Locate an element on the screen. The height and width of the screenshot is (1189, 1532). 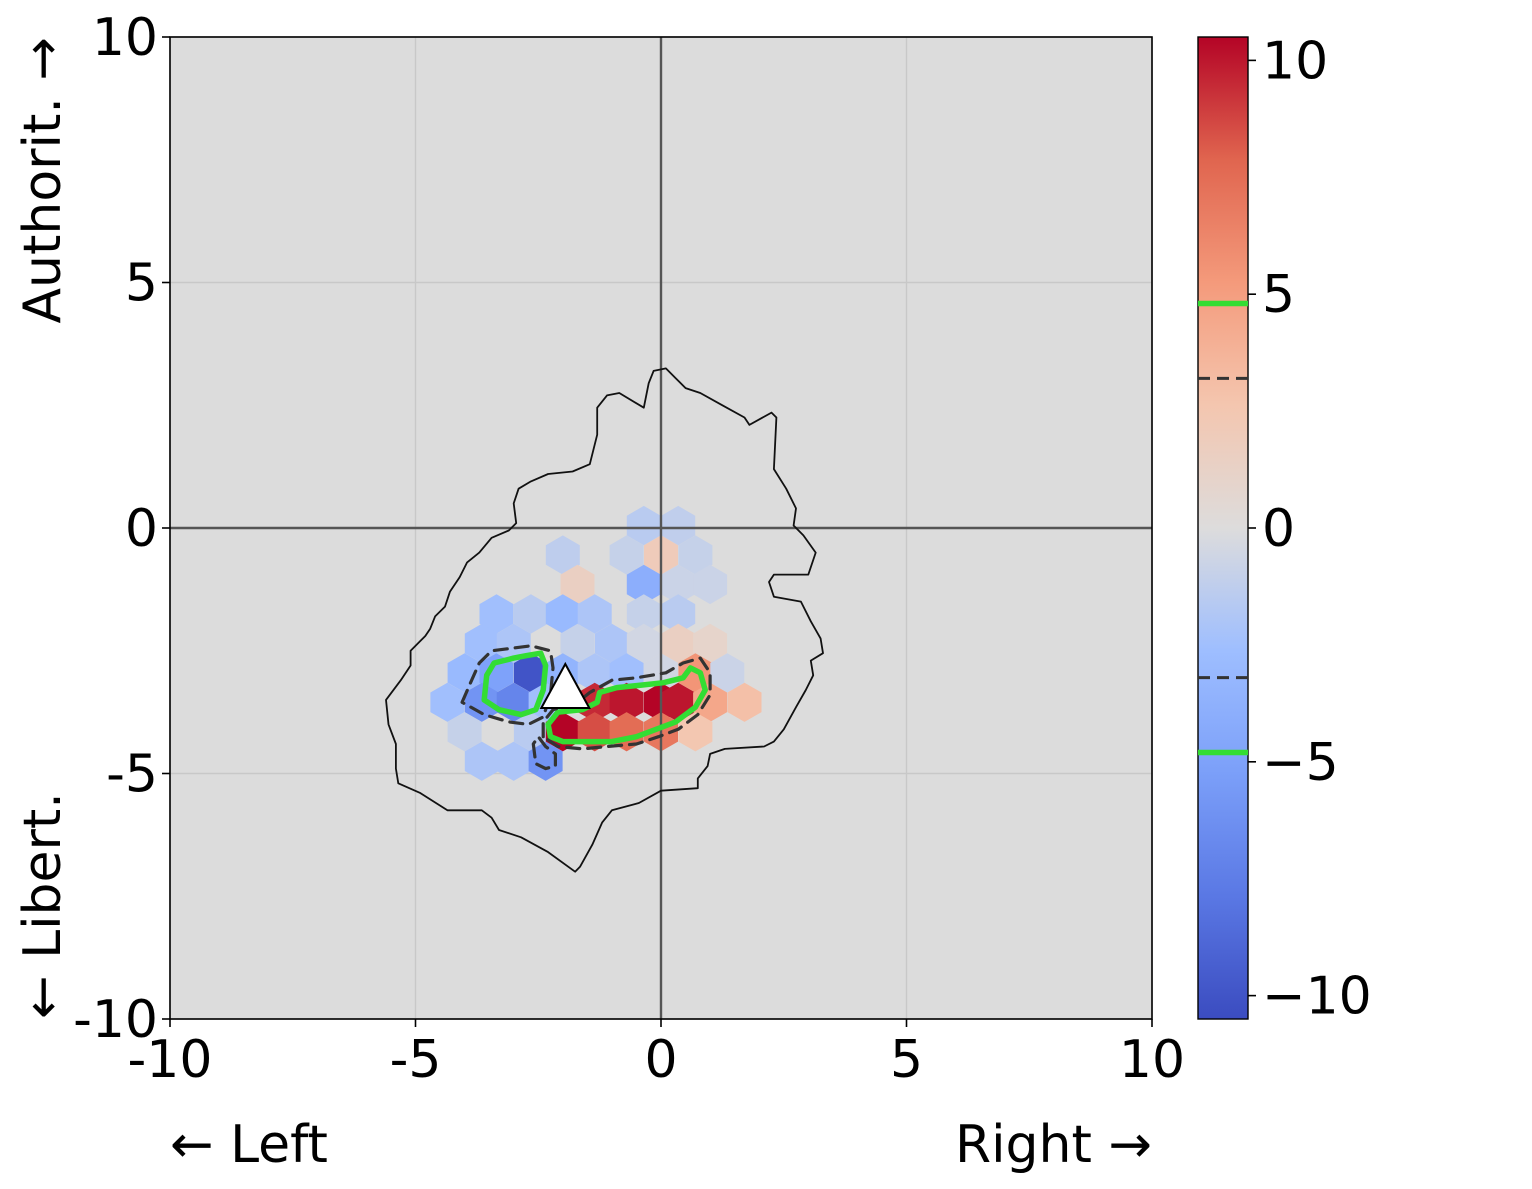
outline-path is located at coordinates (604, 620).